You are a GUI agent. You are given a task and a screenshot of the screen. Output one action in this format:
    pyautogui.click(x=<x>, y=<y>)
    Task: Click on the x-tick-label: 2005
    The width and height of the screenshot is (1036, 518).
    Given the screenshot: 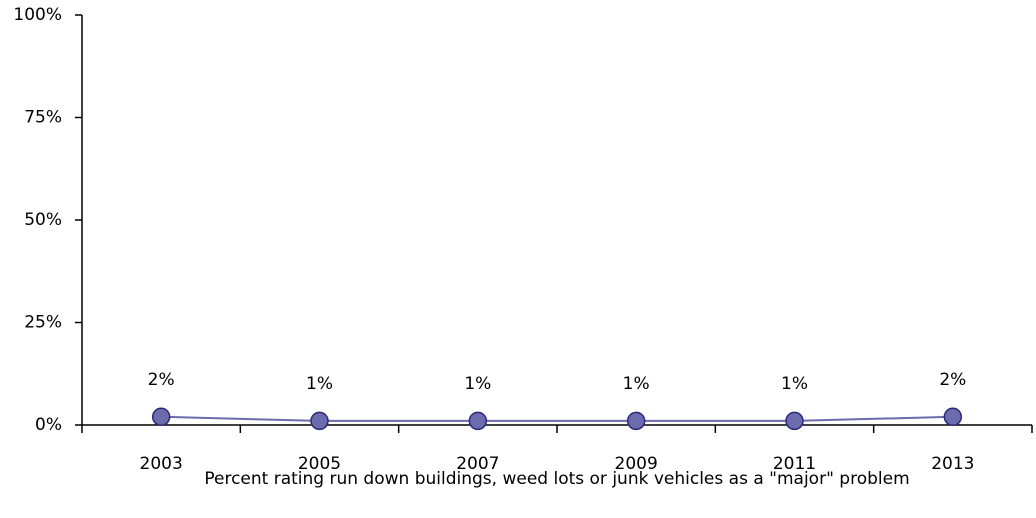 What is the action you would take?
    pyautogui.click(x=319, y=464)
    